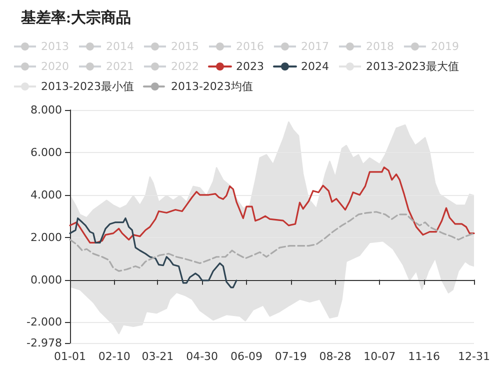  I want to click on y-tick-label: 6.000, so click(46, 152).